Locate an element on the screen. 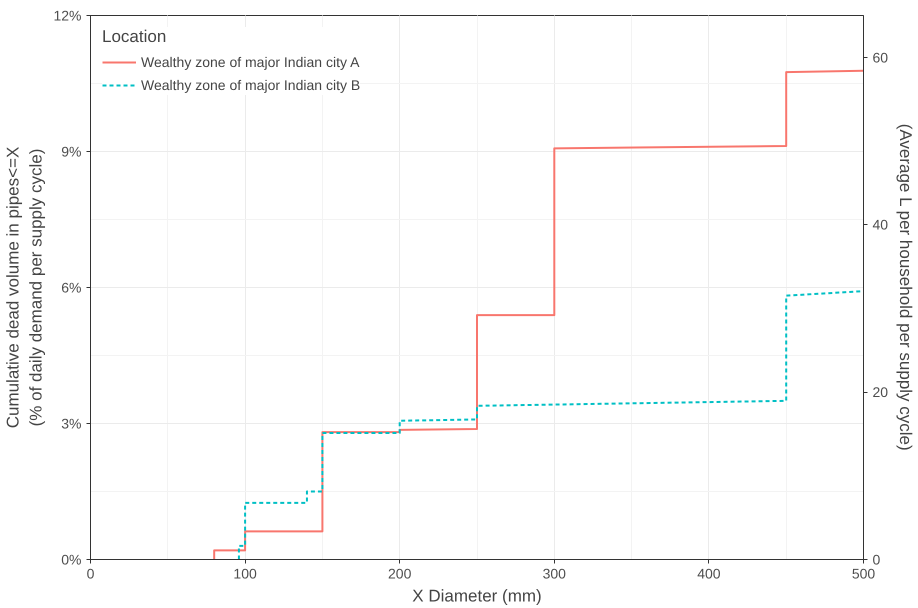  y-tick-label: 6% is located at coordinates (71, 288).